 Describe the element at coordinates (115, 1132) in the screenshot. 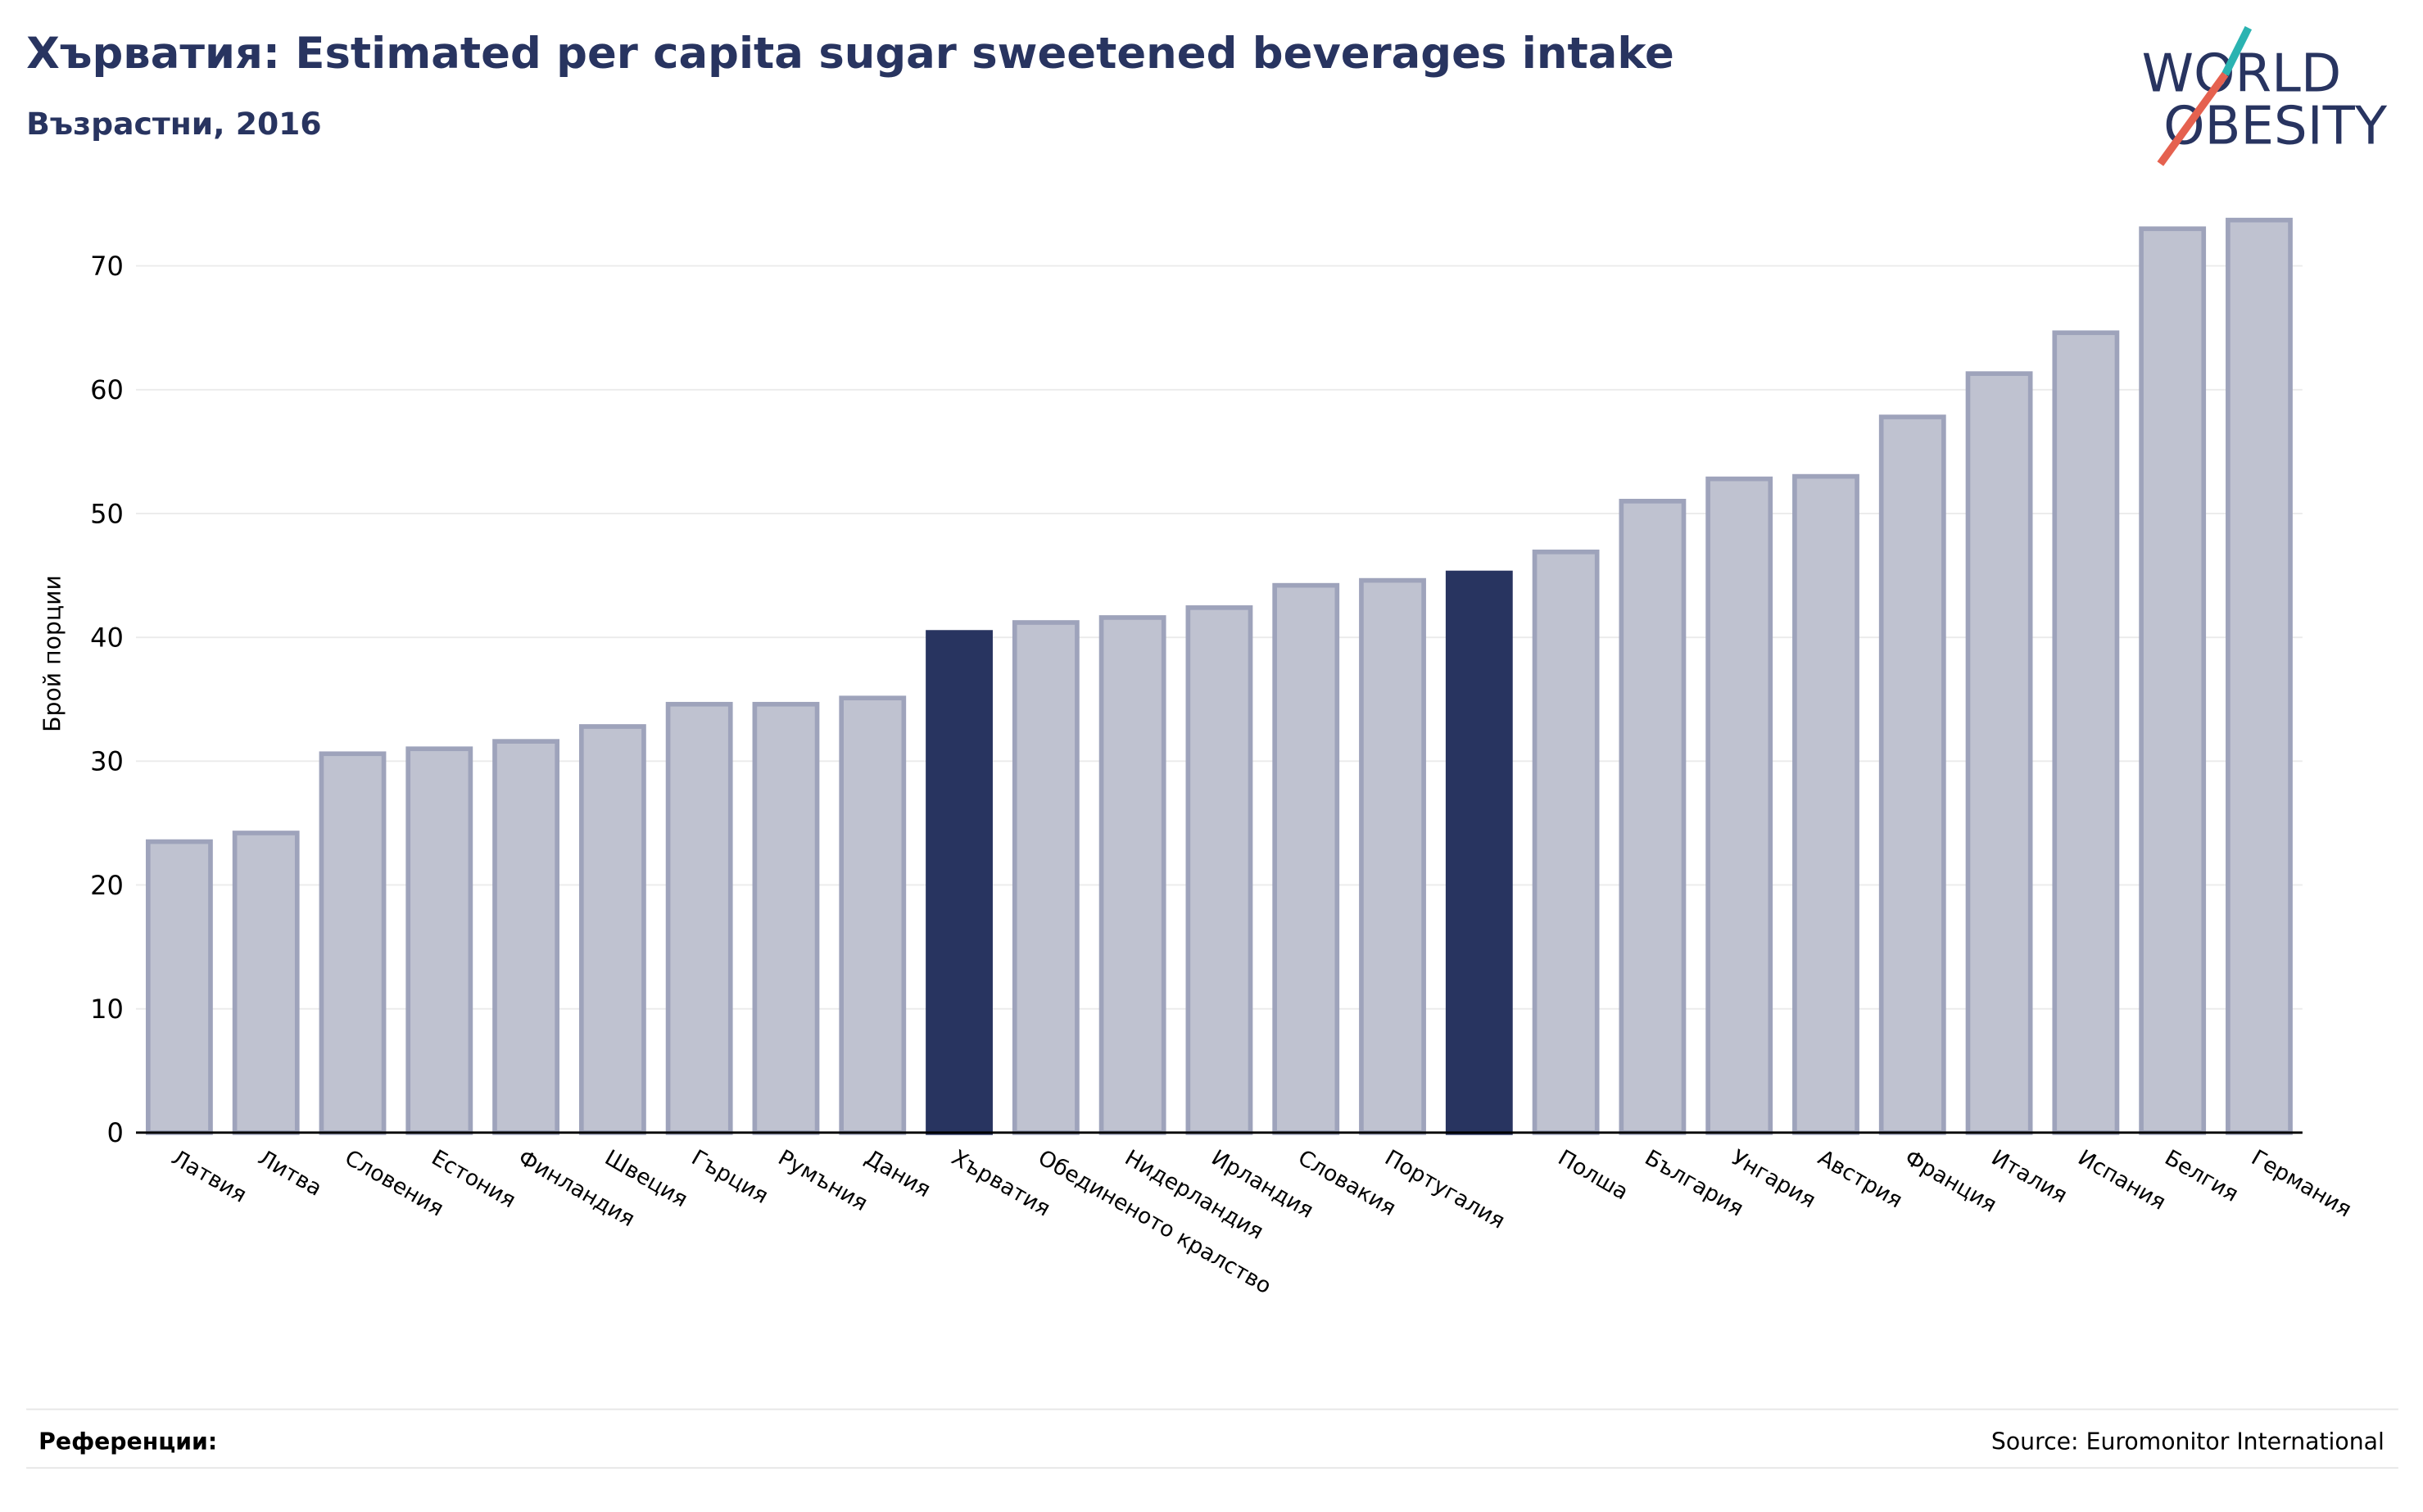

I see `y-tick-label: 0` at that location.